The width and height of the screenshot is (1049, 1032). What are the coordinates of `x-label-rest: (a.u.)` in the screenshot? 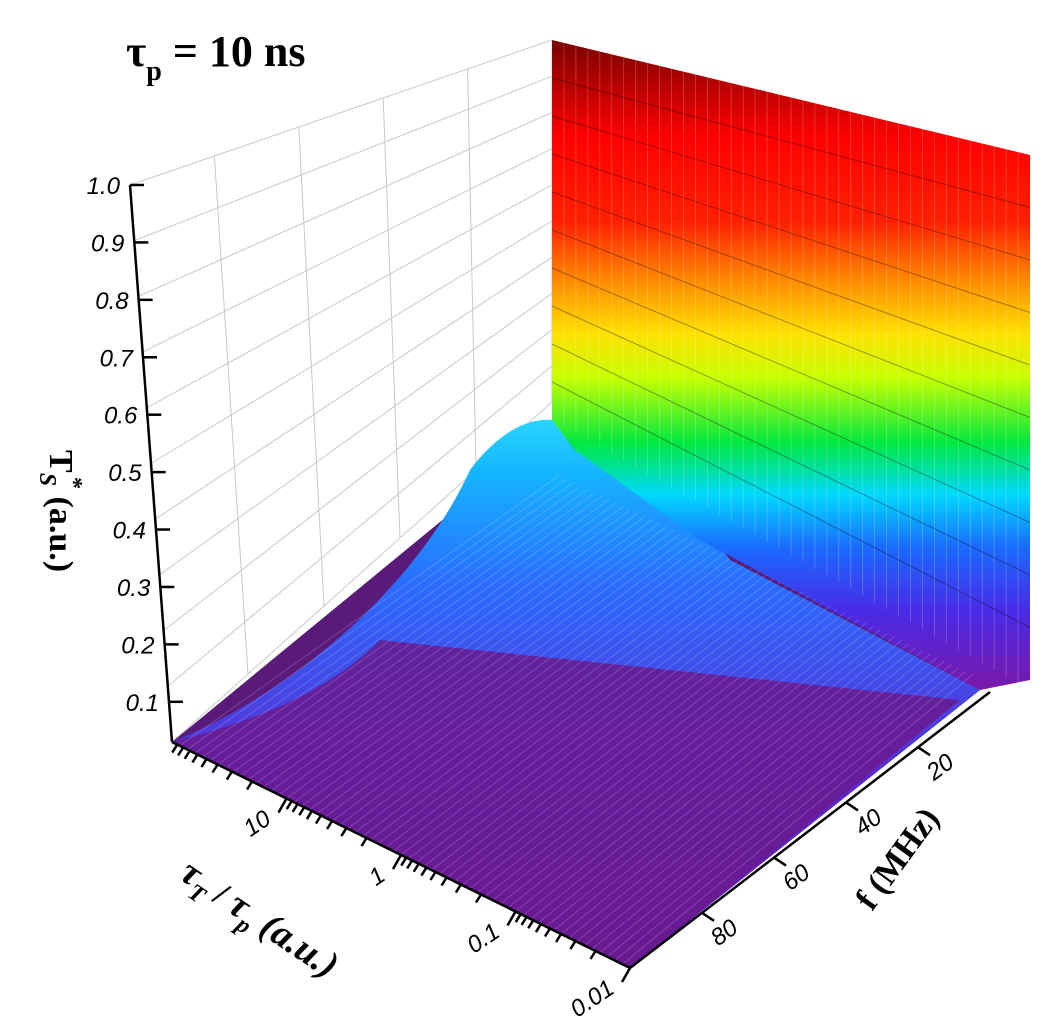 It's located at (295, 942).